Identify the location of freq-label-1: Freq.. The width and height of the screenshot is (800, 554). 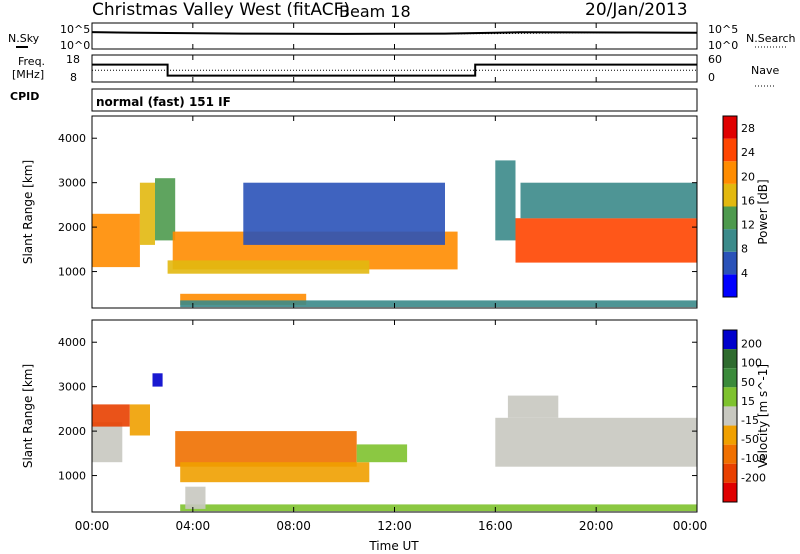
(31, 61).